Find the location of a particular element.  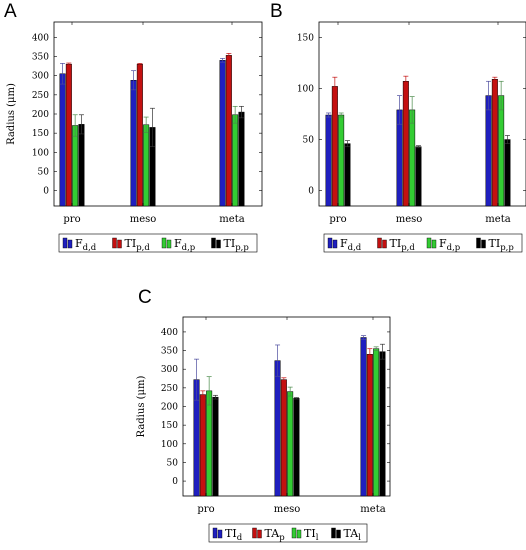

chart-a-ytick-label: 200 is located at coordinates (40, 115).